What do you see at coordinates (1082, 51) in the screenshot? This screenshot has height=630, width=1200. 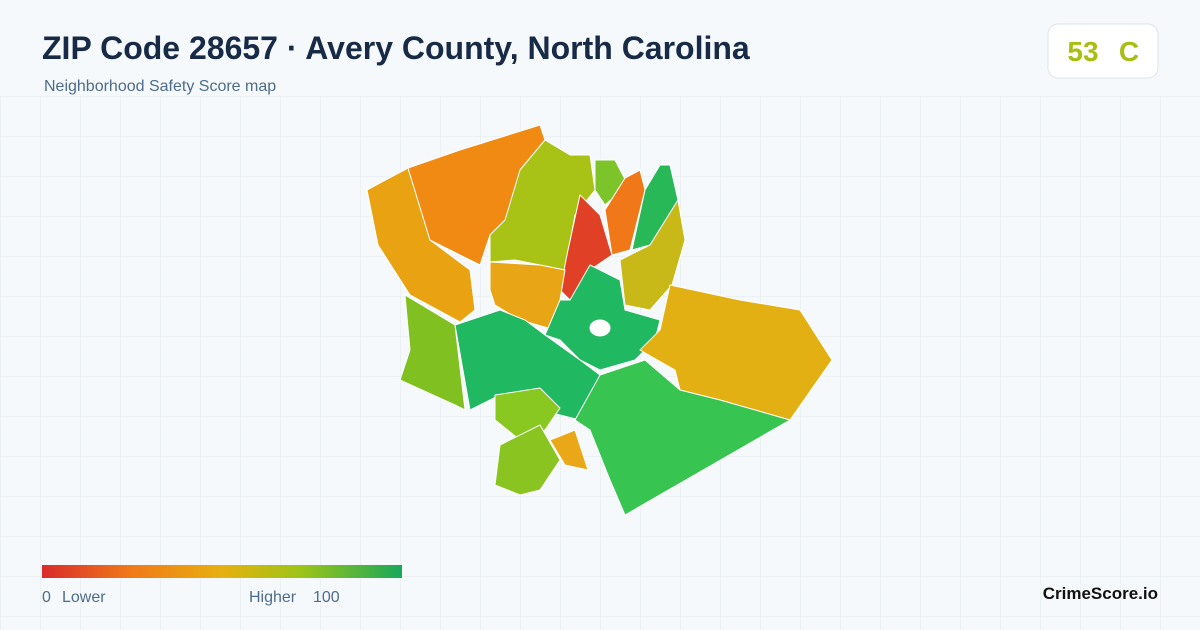 I see `score-value: 53` at bounding box center [1082, 51].